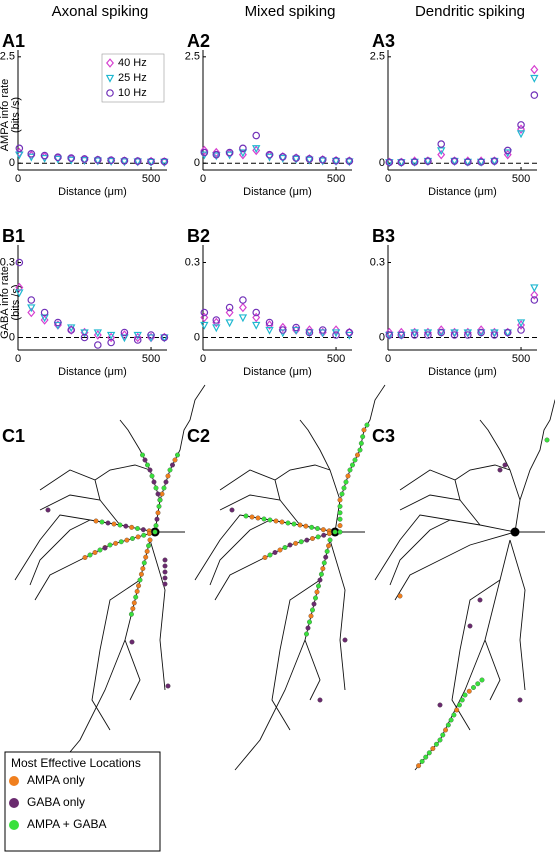  I want to click on x-axis-label: Distance (μm), so click(92, 372).